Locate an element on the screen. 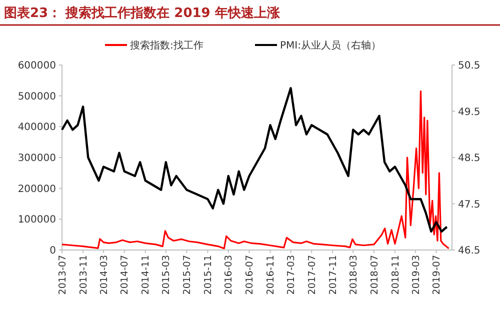 Image resolution: width=500 pixels, height=324 pixels. y2-tick-label: 47.5 is located at coordinates (469, 204).